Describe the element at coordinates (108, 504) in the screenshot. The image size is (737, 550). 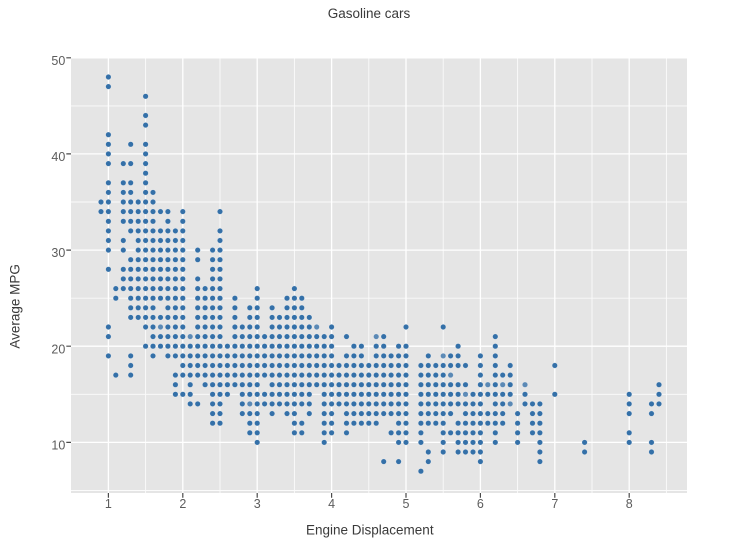
I see `svg-text: 1` at that location.